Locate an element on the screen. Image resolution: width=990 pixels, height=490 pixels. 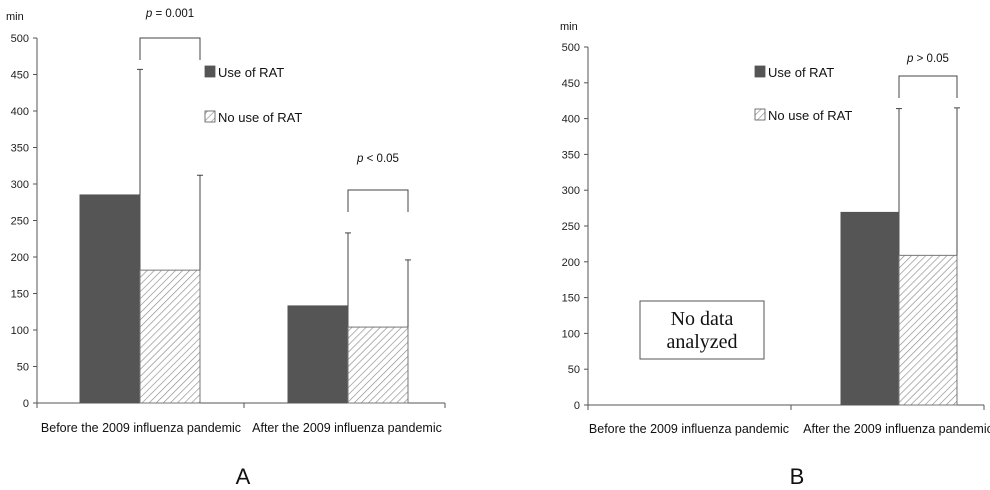
no-data-text: analyzed is located at coordinates (701, 342).